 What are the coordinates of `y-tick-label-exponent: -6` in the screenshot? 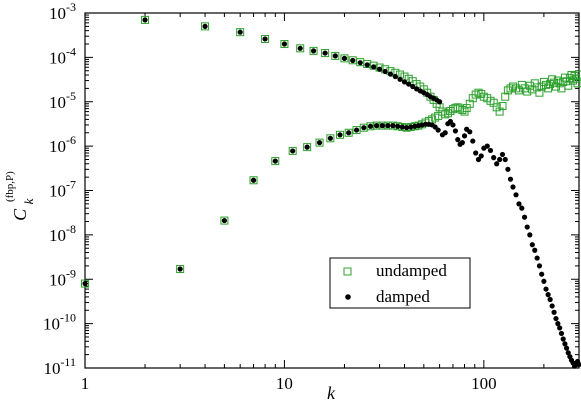 It's located at (71, 140).